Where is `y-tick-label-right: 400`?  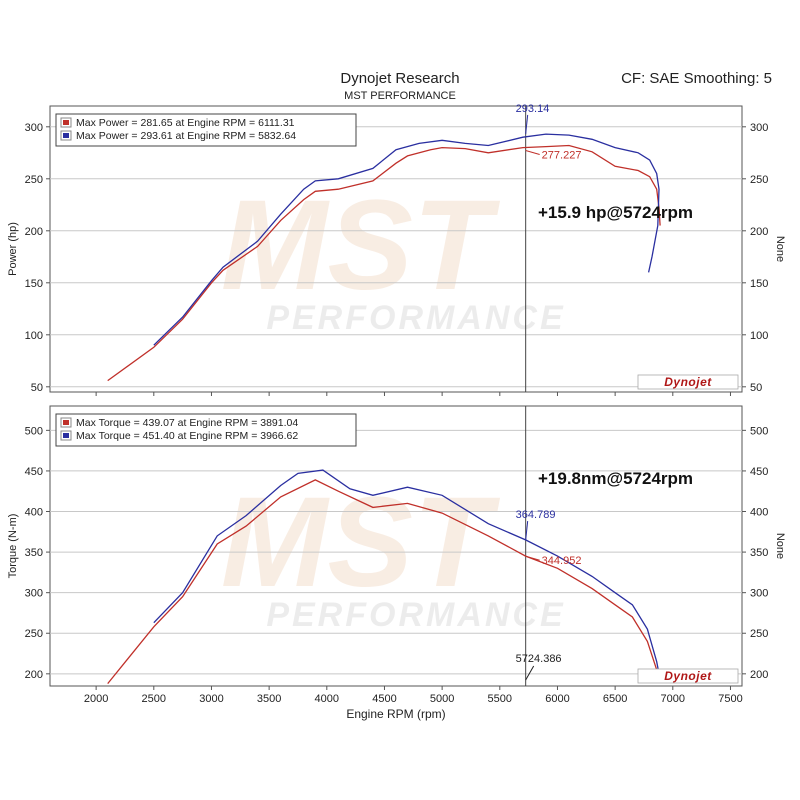 y-tick-label-right: 400 is located at coordinates (759, 513).